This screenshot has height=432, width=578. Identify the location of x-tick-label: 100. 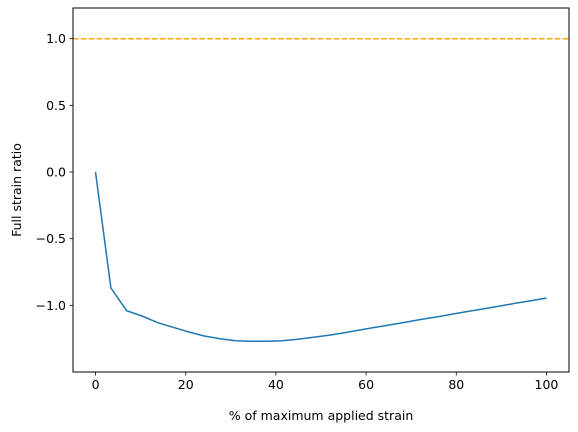
(547, 384).